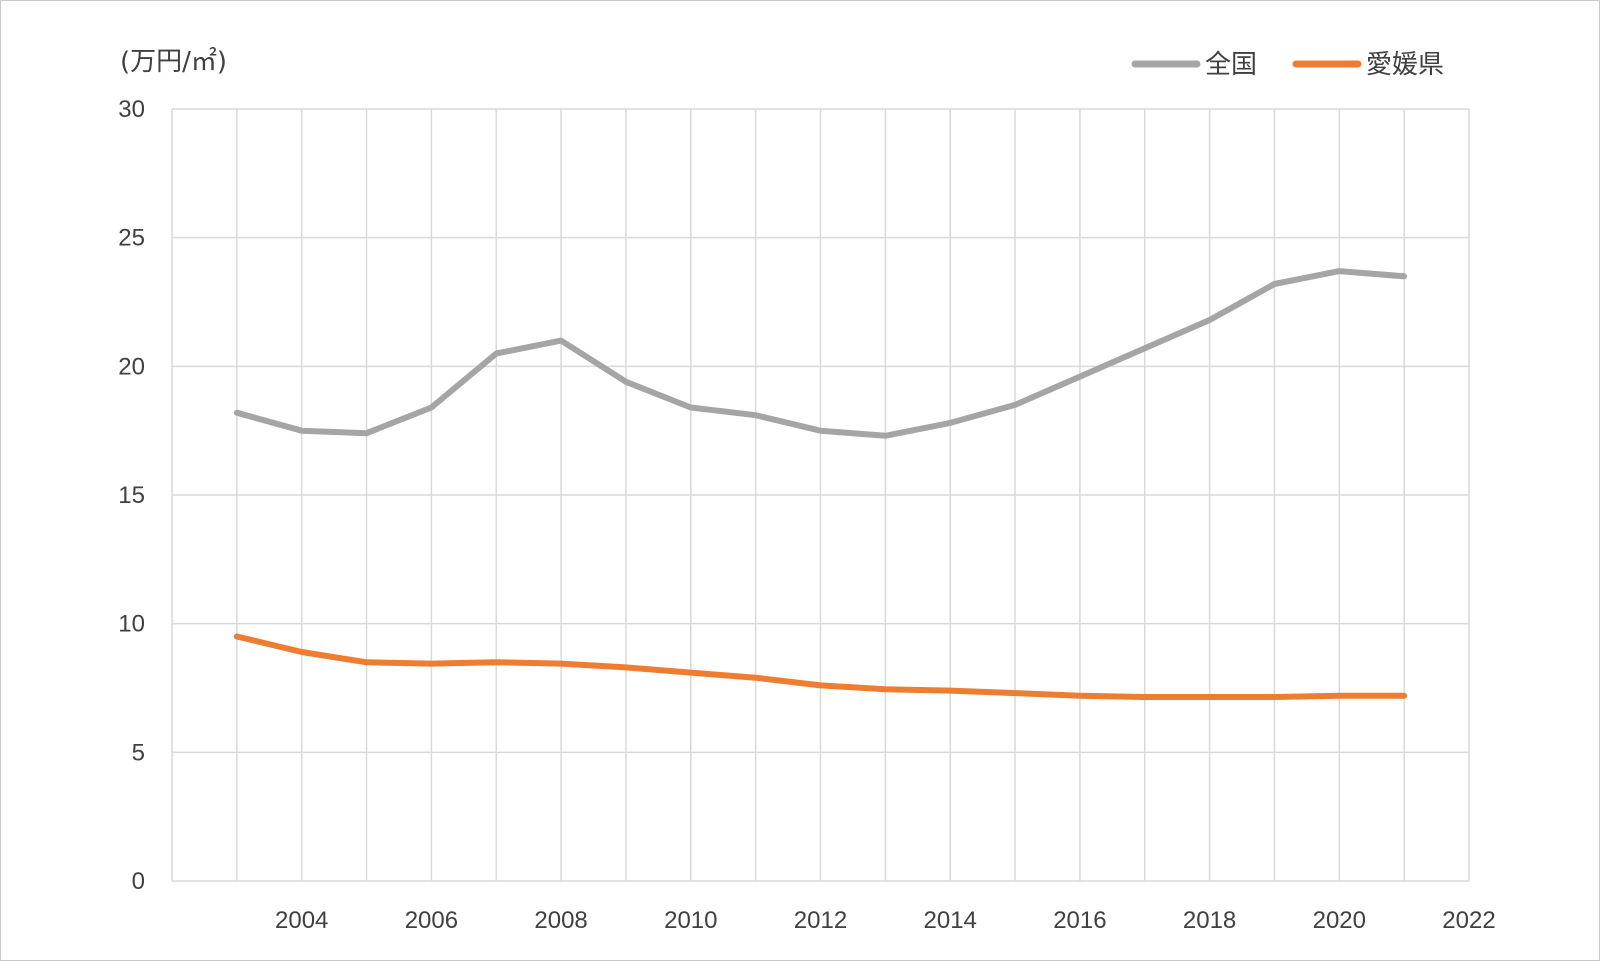 The width and height of the screenshot is (1600, 961). What do you see at coordinates (1468, 920) in the screenshot?
I see `x-tick-label: 2022` at bounding box center [1468, 920].